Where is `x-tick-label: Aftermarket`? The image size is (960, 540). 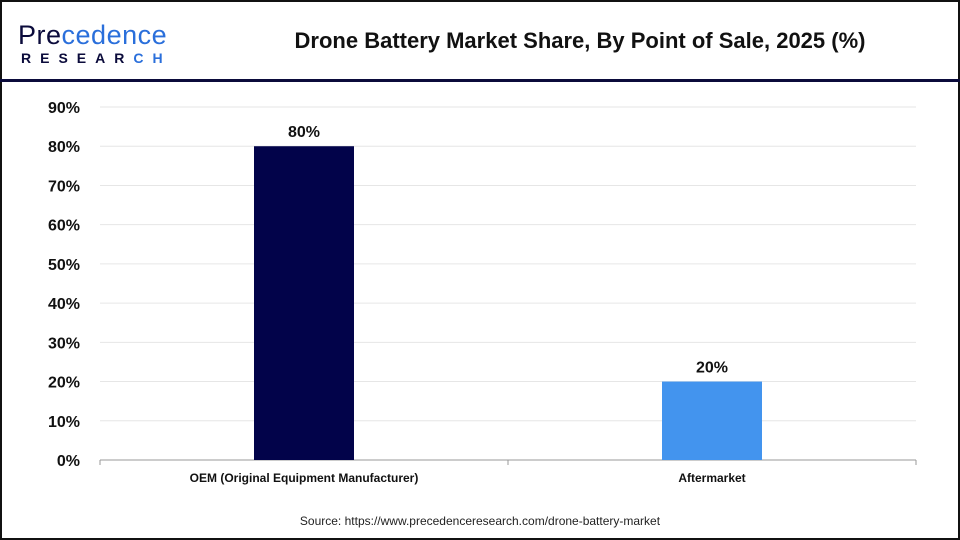
x-tick-label: Aftermarket is located at coordinates (711, 478).